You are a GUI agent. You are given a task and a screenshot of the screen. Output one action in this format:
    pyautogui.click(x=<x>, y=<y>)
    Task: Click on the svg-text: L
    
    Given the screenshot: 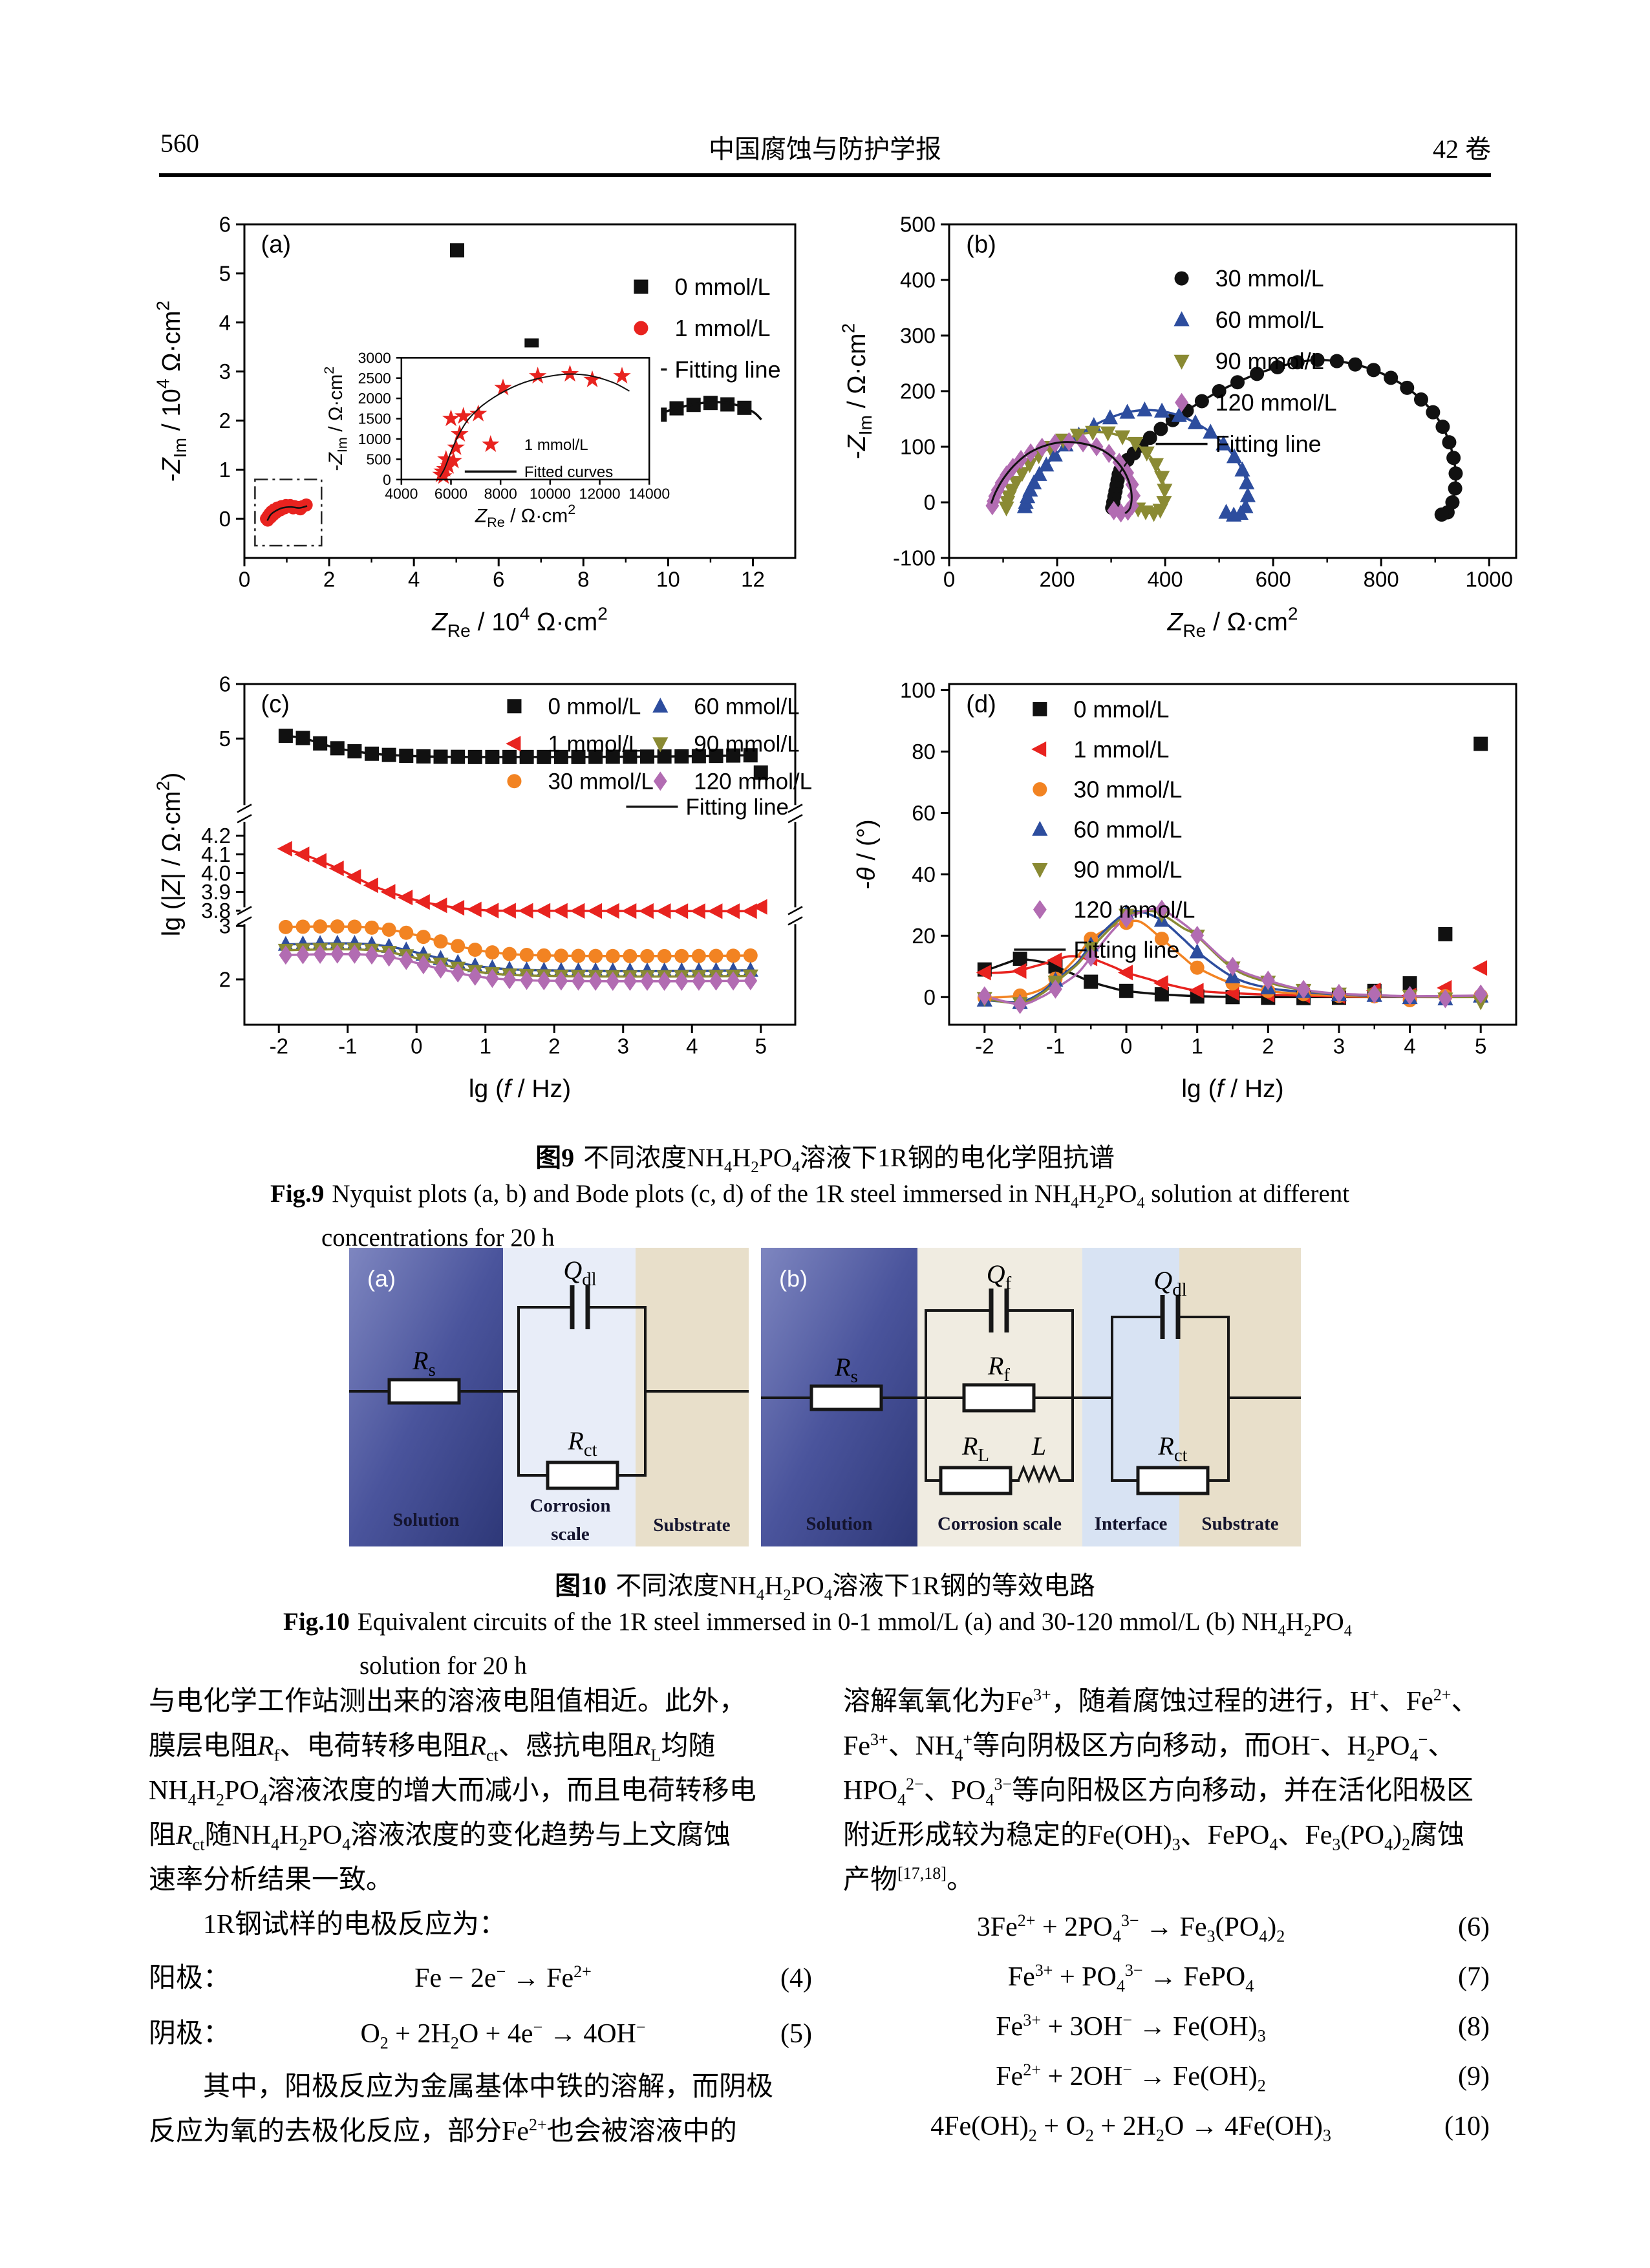 What is the action you would take?
    pyautogui.click(x=1038, y=1445)
    